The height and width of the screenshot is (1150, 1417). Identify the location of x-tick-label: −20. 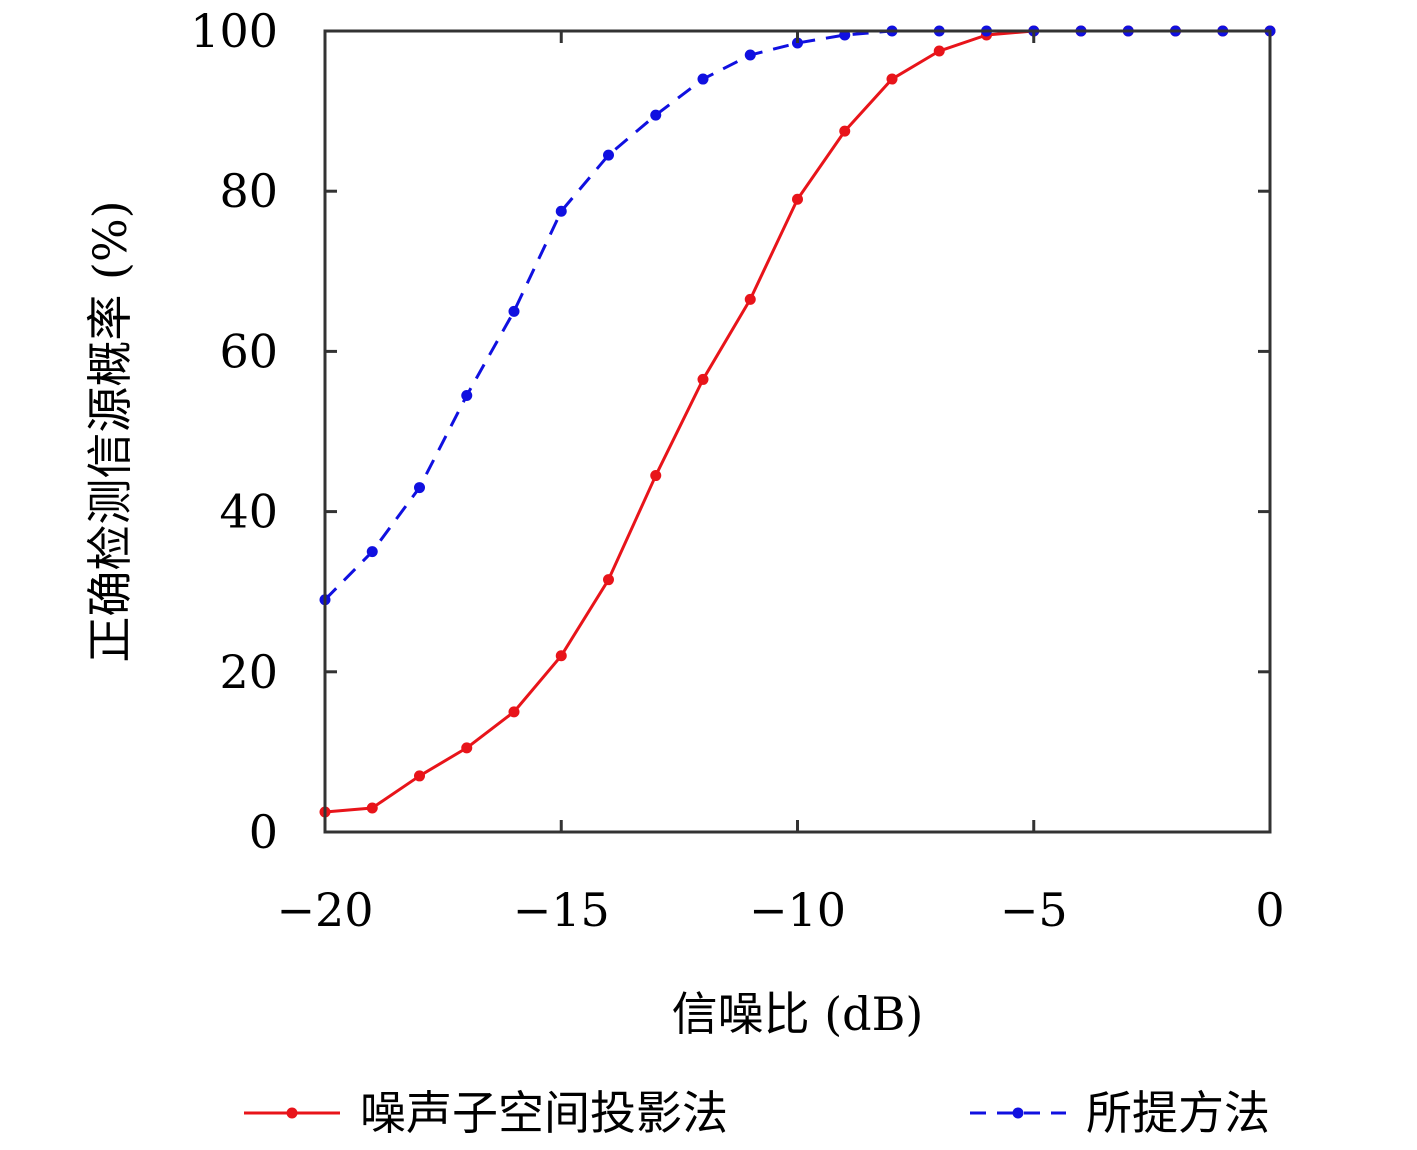
(324, 910).